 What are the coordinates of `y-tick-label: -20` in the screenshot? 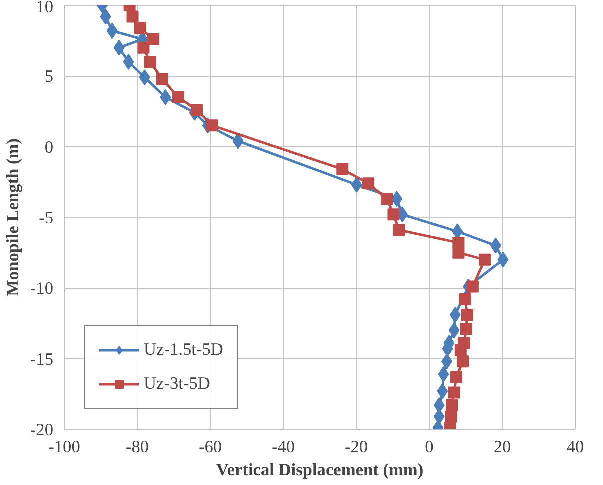 It's located at (42, 430).